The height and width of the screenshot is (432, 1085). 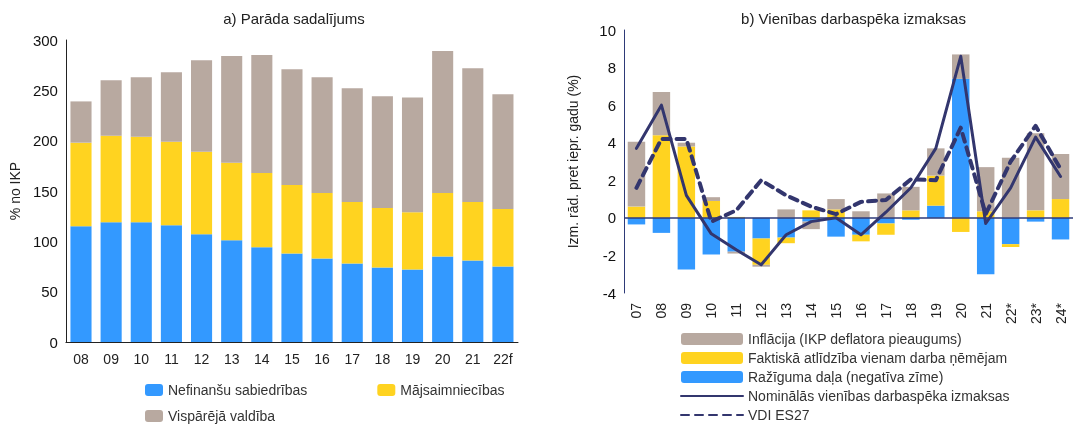 I want to click on y-tick-label: 50, so click(x=49, y=292).